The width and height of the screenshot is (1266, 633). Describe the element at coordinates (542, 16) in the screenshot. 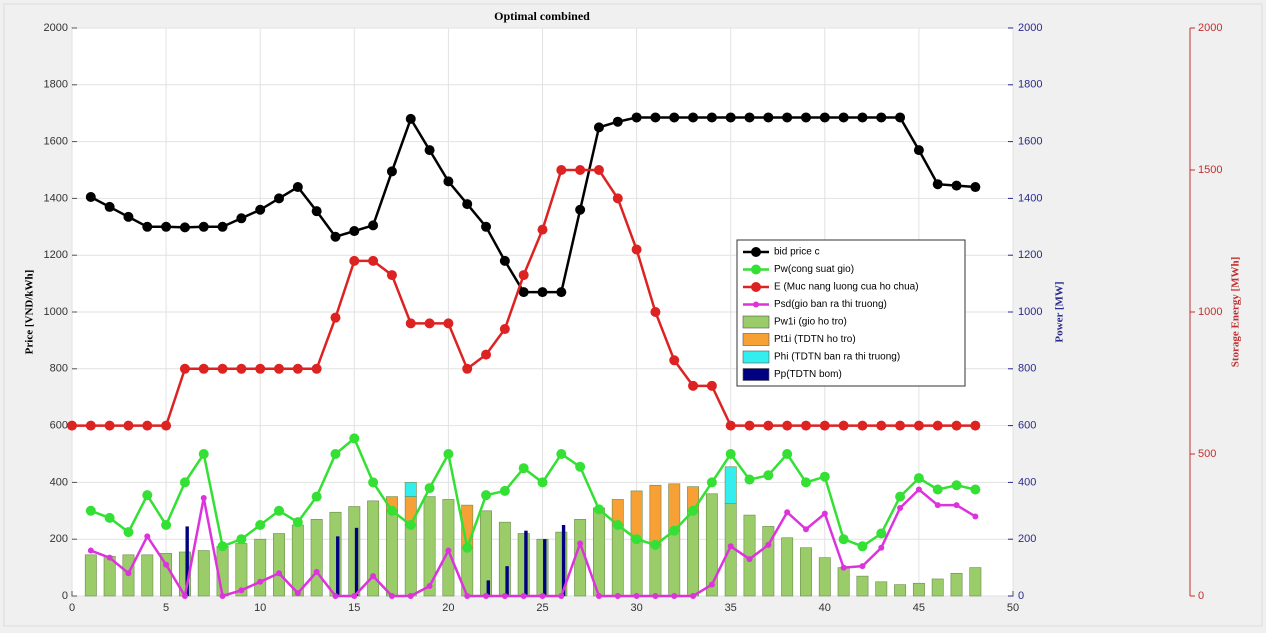

I see `chart-title: Optimal combined` at that location.